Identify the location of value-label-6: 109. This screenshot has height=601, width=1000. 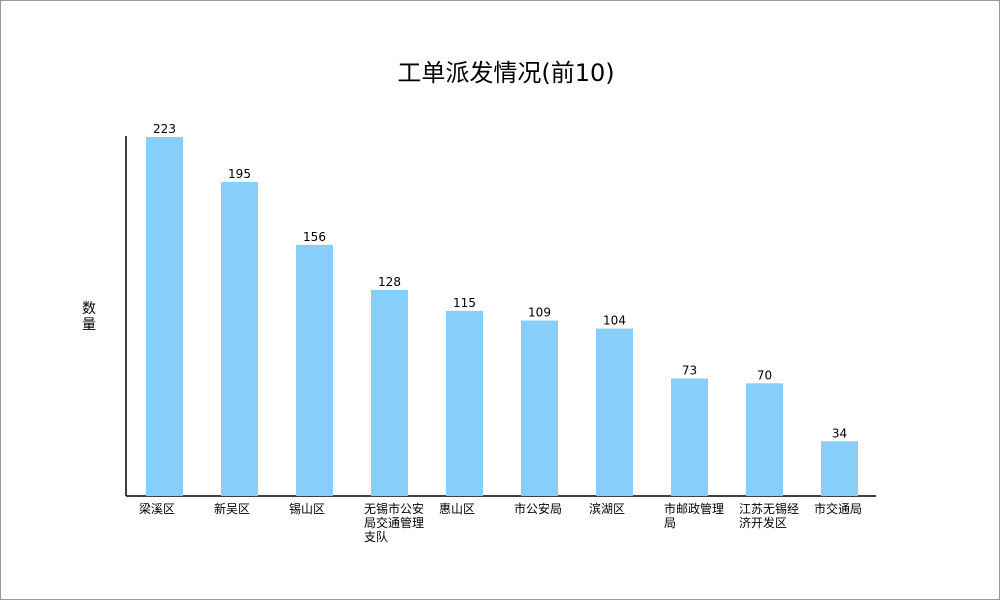
(539, 313).